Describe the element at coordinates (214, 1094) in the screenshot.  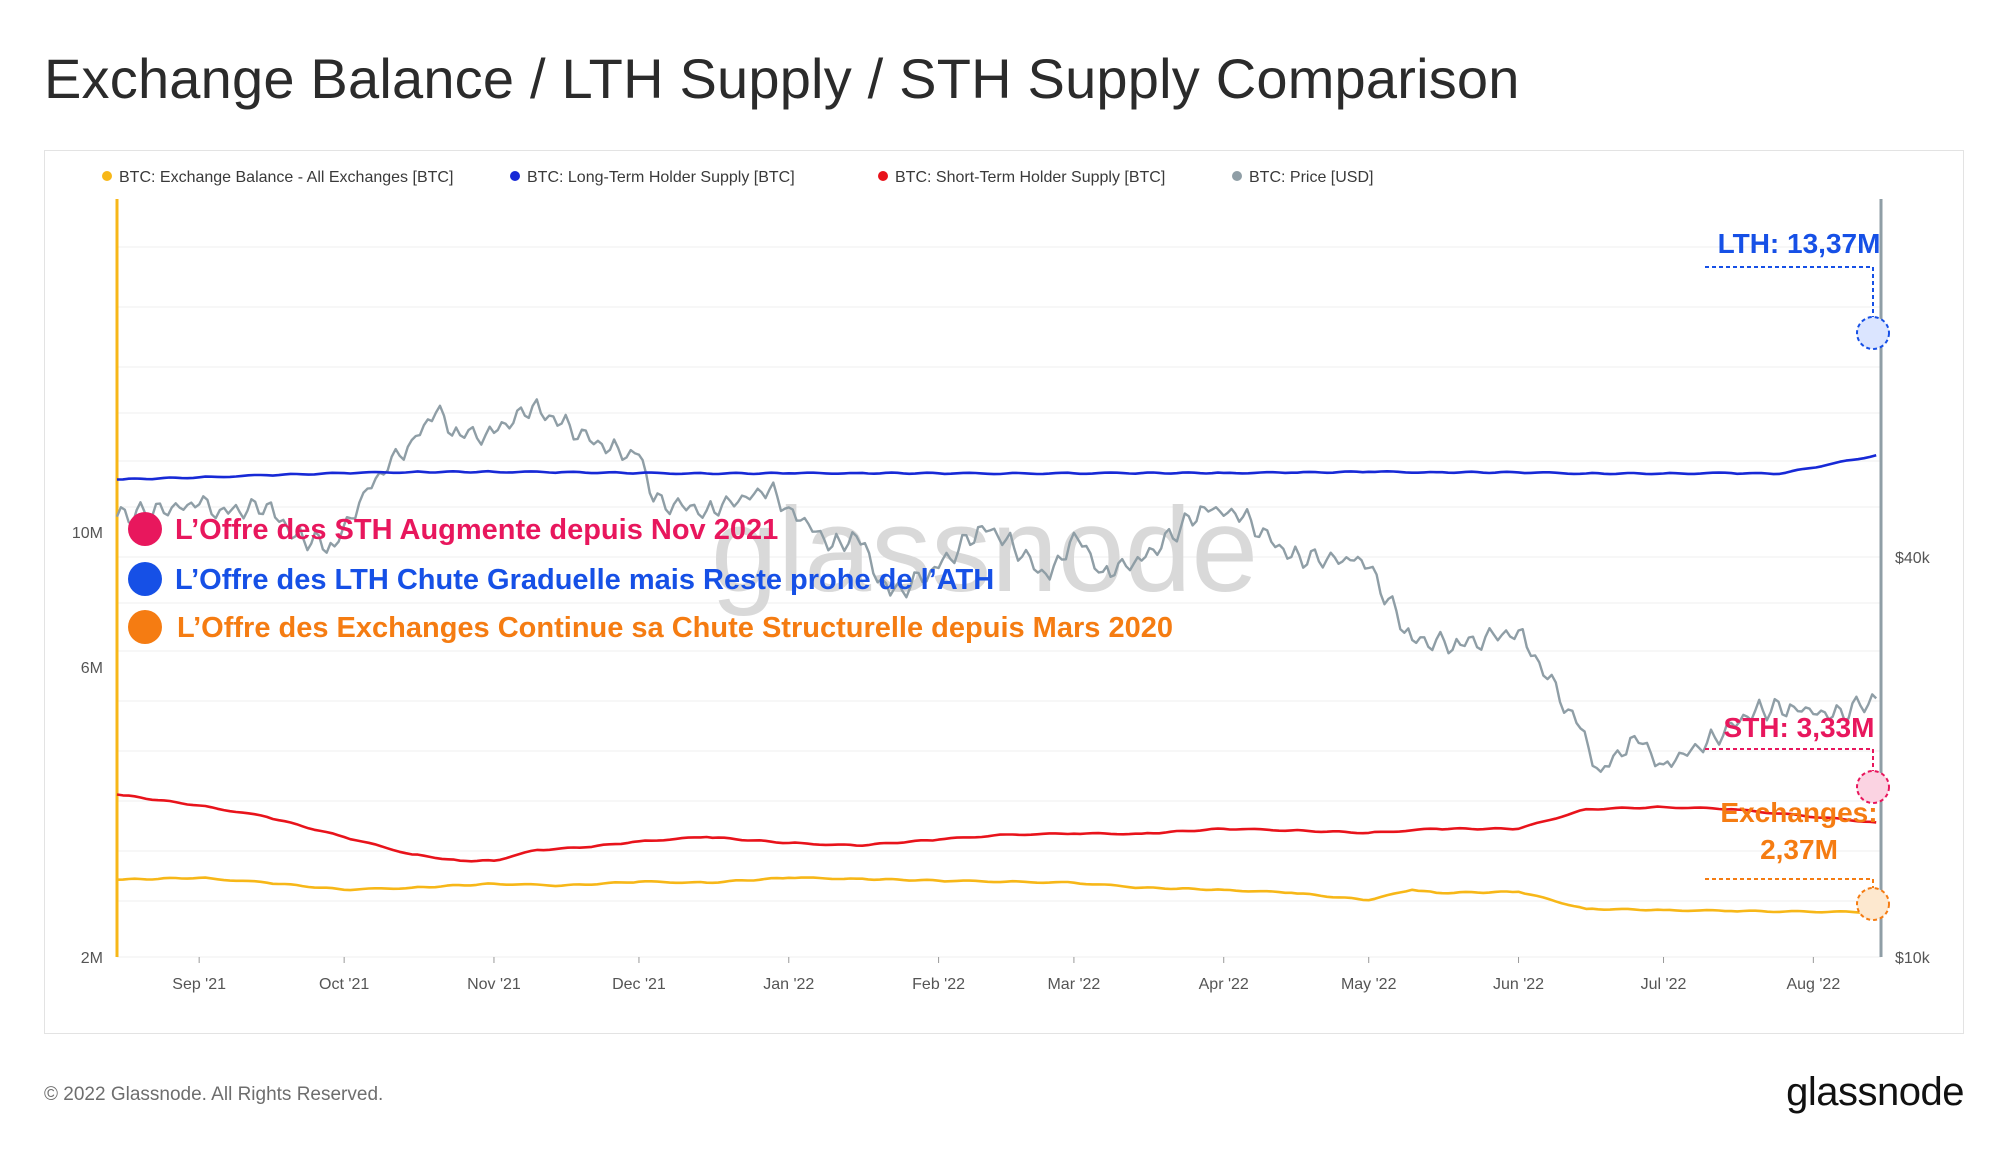
I see `copyright-text: © 2022 Glassnode. All Rights Reserved.` at that location.